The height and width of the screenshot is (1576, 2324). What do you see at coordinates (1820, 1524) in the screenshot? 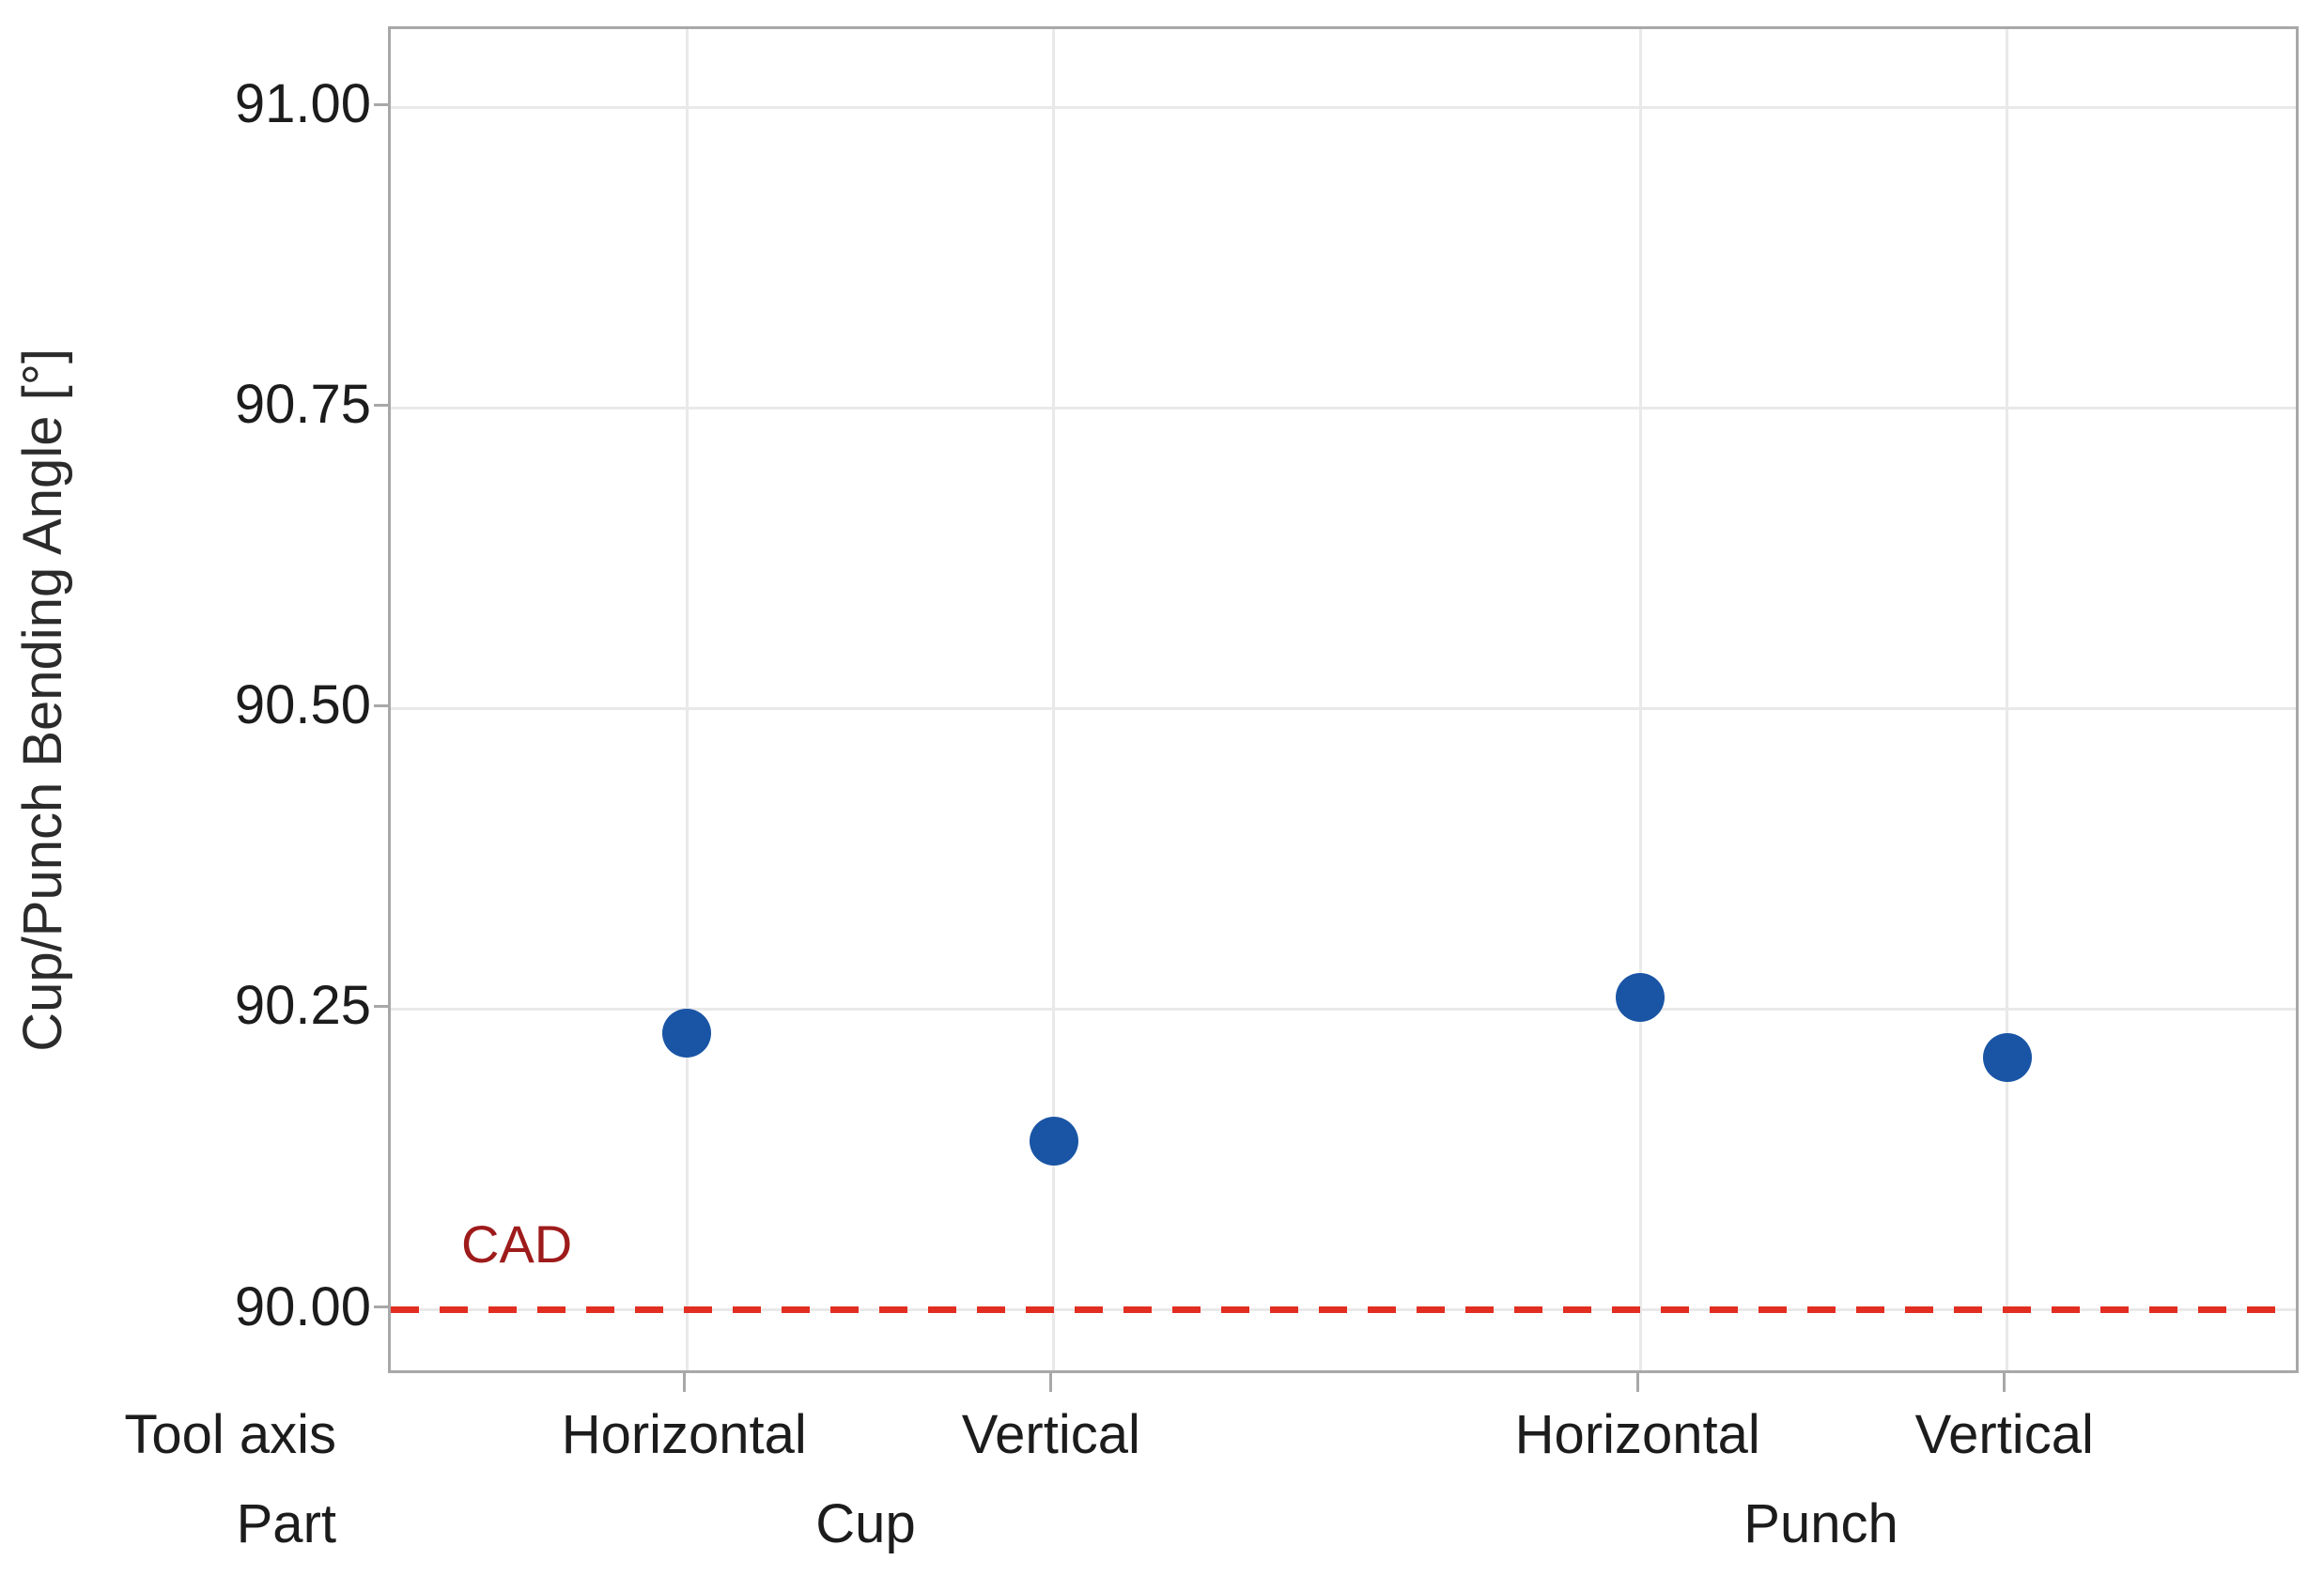
I see `x-group-label: Punch` at bounding box center [1820, 1524].